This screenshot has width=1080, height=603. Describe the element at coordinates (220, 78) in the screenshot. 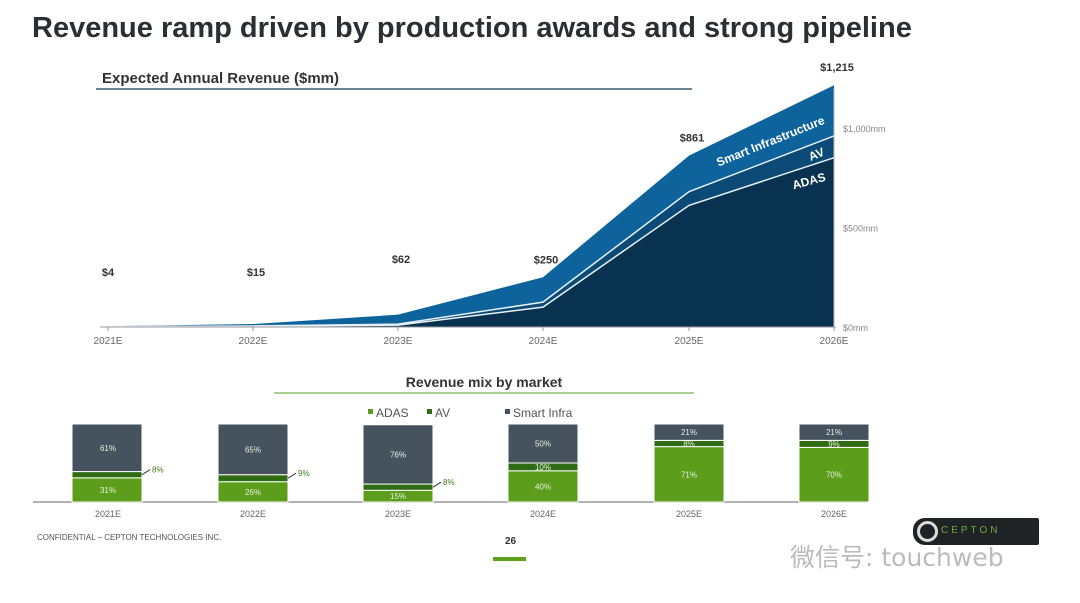

I see `area-chart-title: Expected Annual Revenue ($mm)` at that location.